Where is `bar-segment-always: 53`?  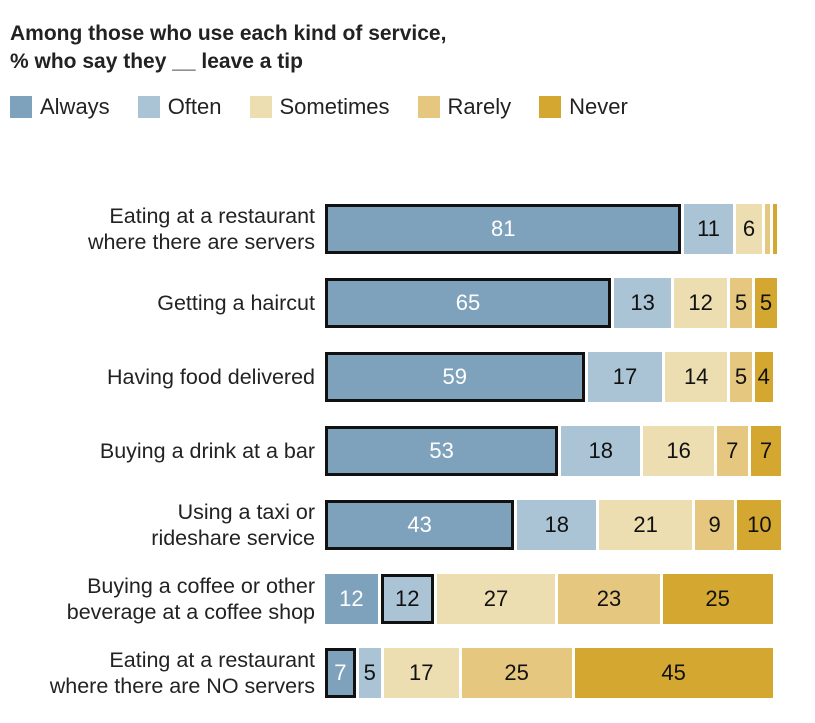 bar-segment-always: 53 is located at coordinates (442, 451).